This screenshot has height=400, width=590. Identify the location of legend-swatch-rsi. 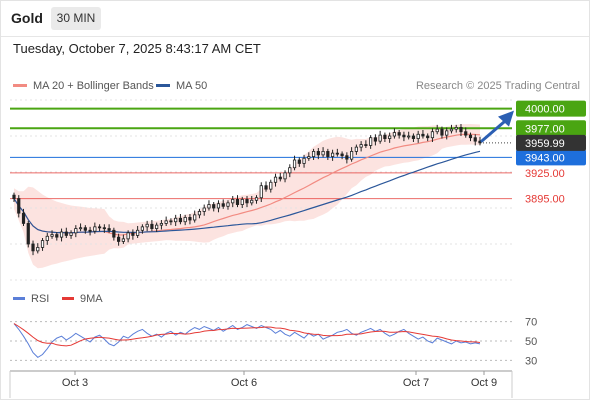
(19, 298).